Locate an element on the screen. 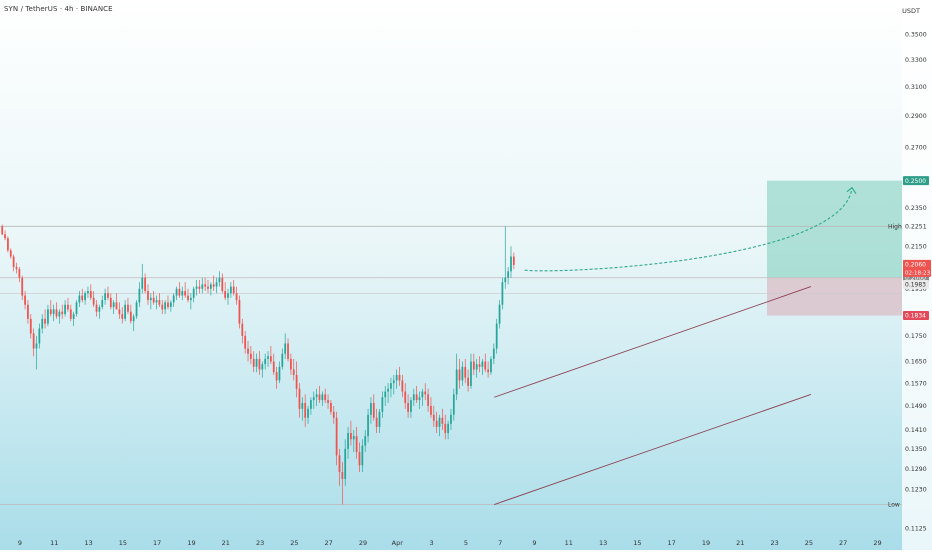  y-tick-label: 0.2700 is located at coordinates (916, 147).